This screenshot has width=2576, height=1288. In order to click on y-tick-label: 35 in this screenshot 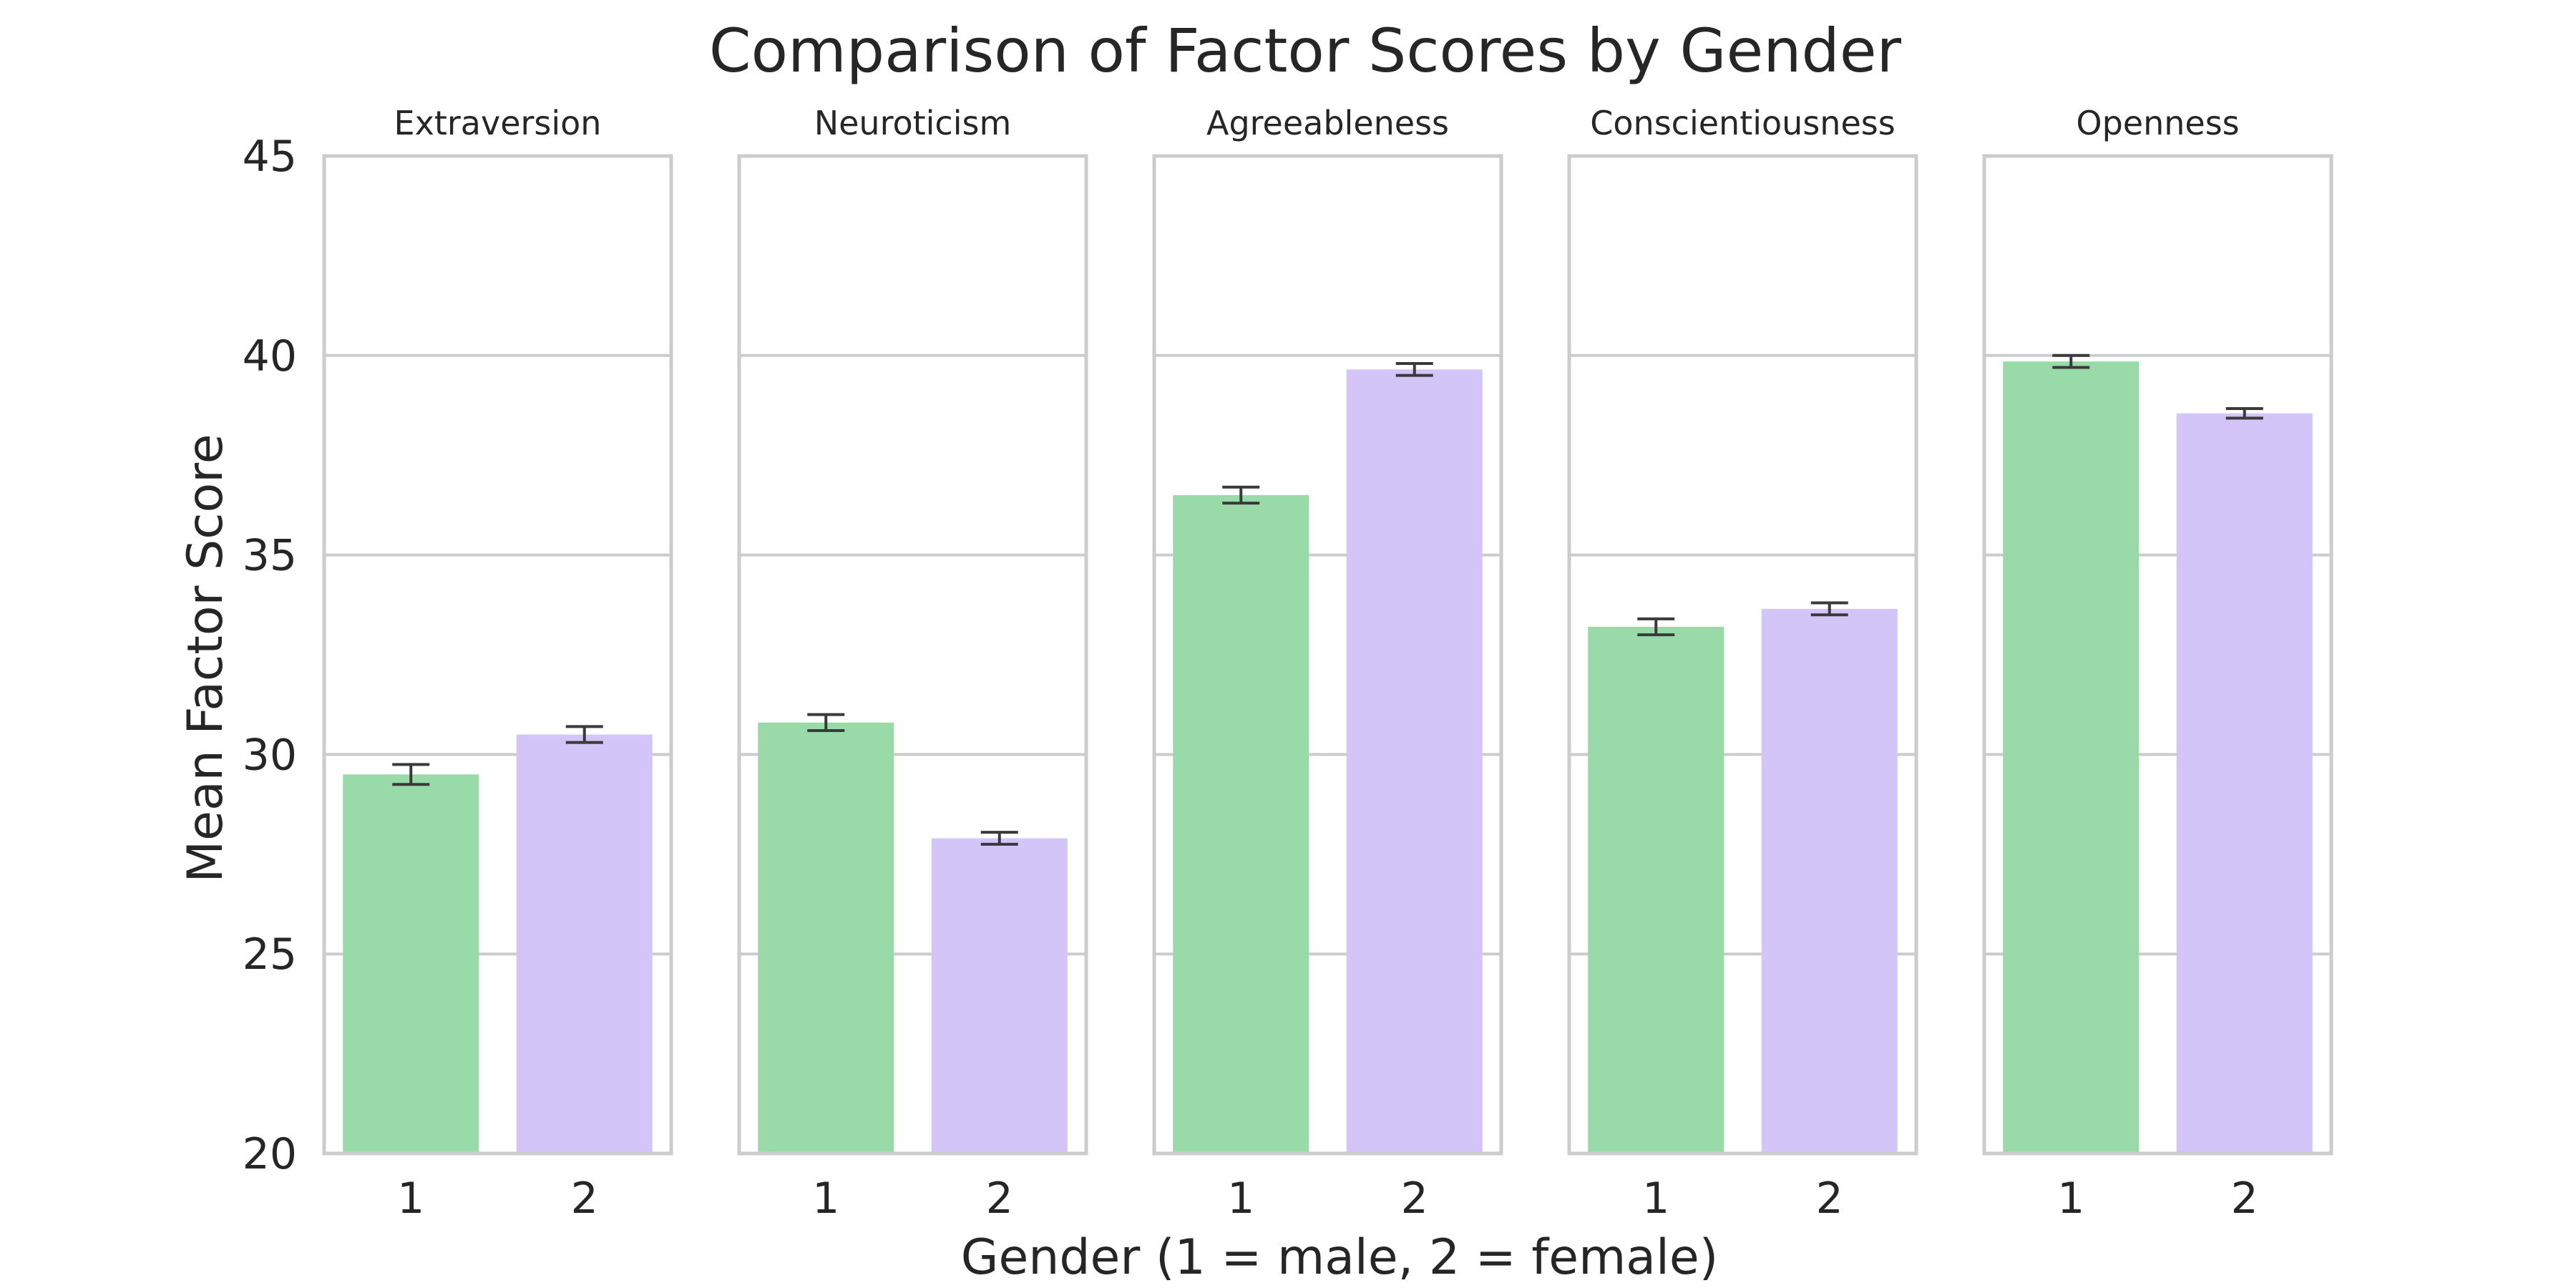, I will do `click(270, 556)`.